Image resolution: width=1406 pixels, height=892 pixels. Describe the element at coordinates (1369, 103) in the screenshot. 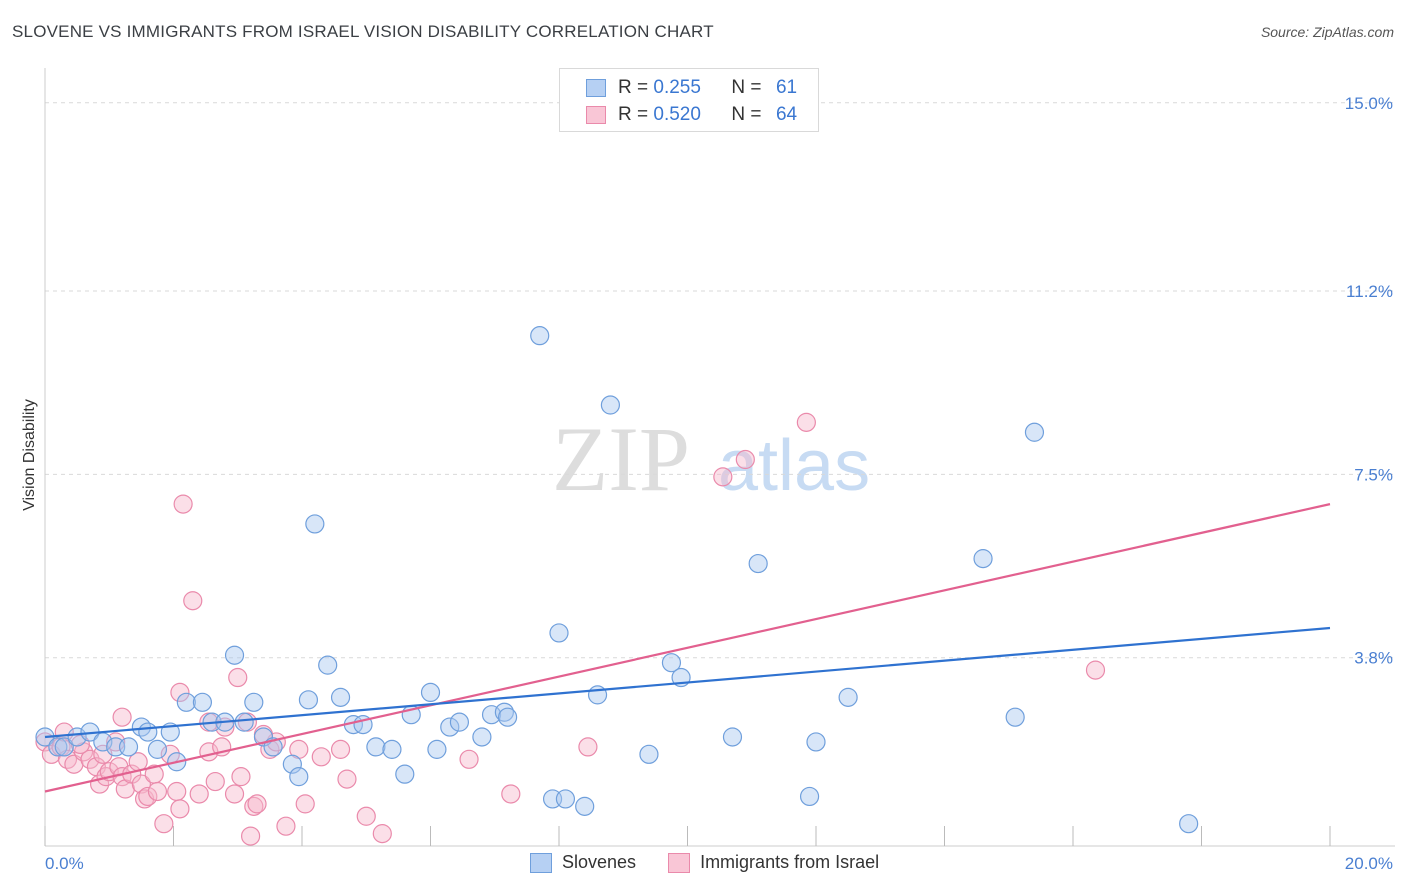

I see `y-tick-label: 15.0%` at that location.